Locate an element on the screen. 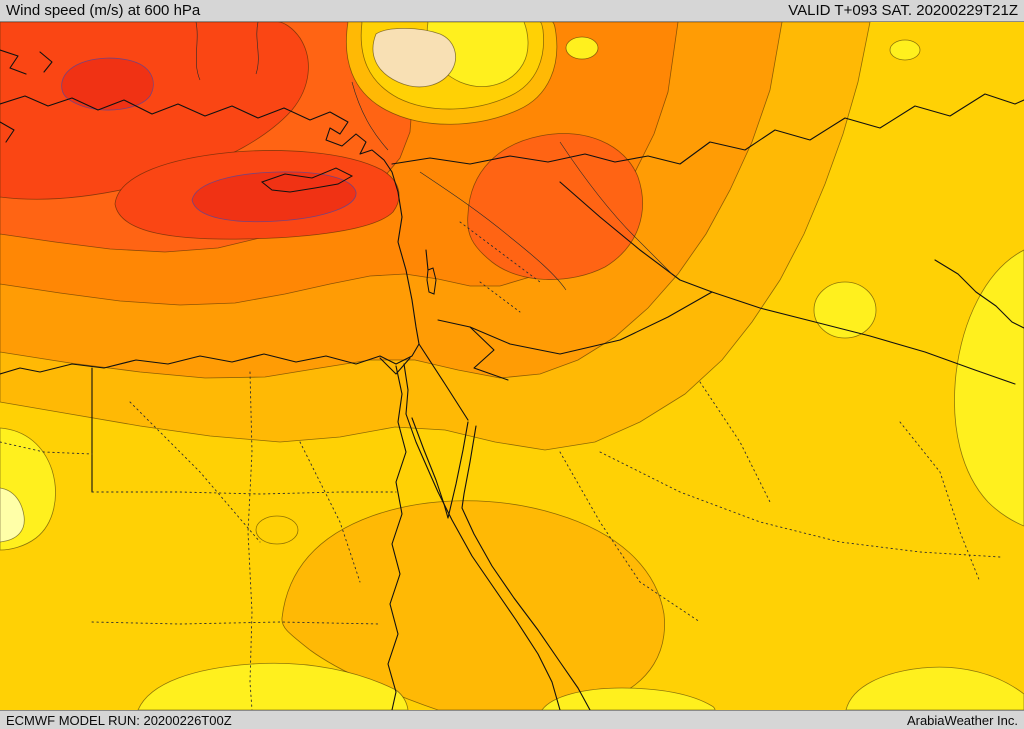 The height and width of the screenshot is (729, 1024). nile-delta-branches is located at coordinates (395, 366).